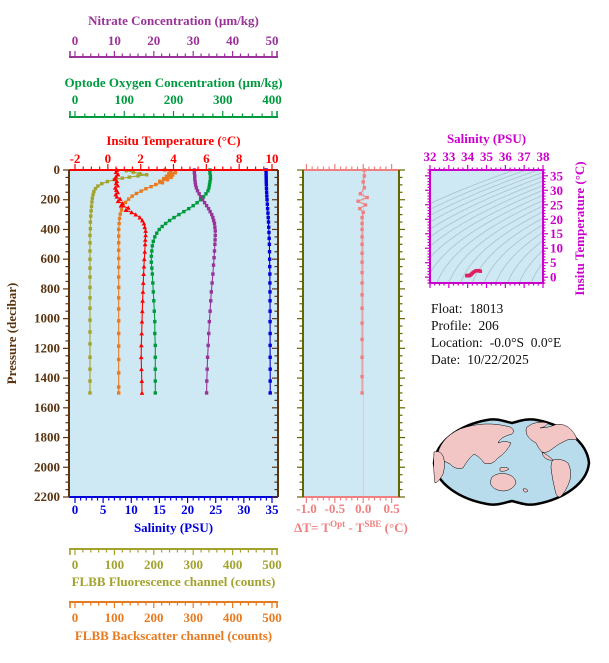 The height and width of the screenshot is (663, 609). I want to click on map-continents, so click(505, 459).